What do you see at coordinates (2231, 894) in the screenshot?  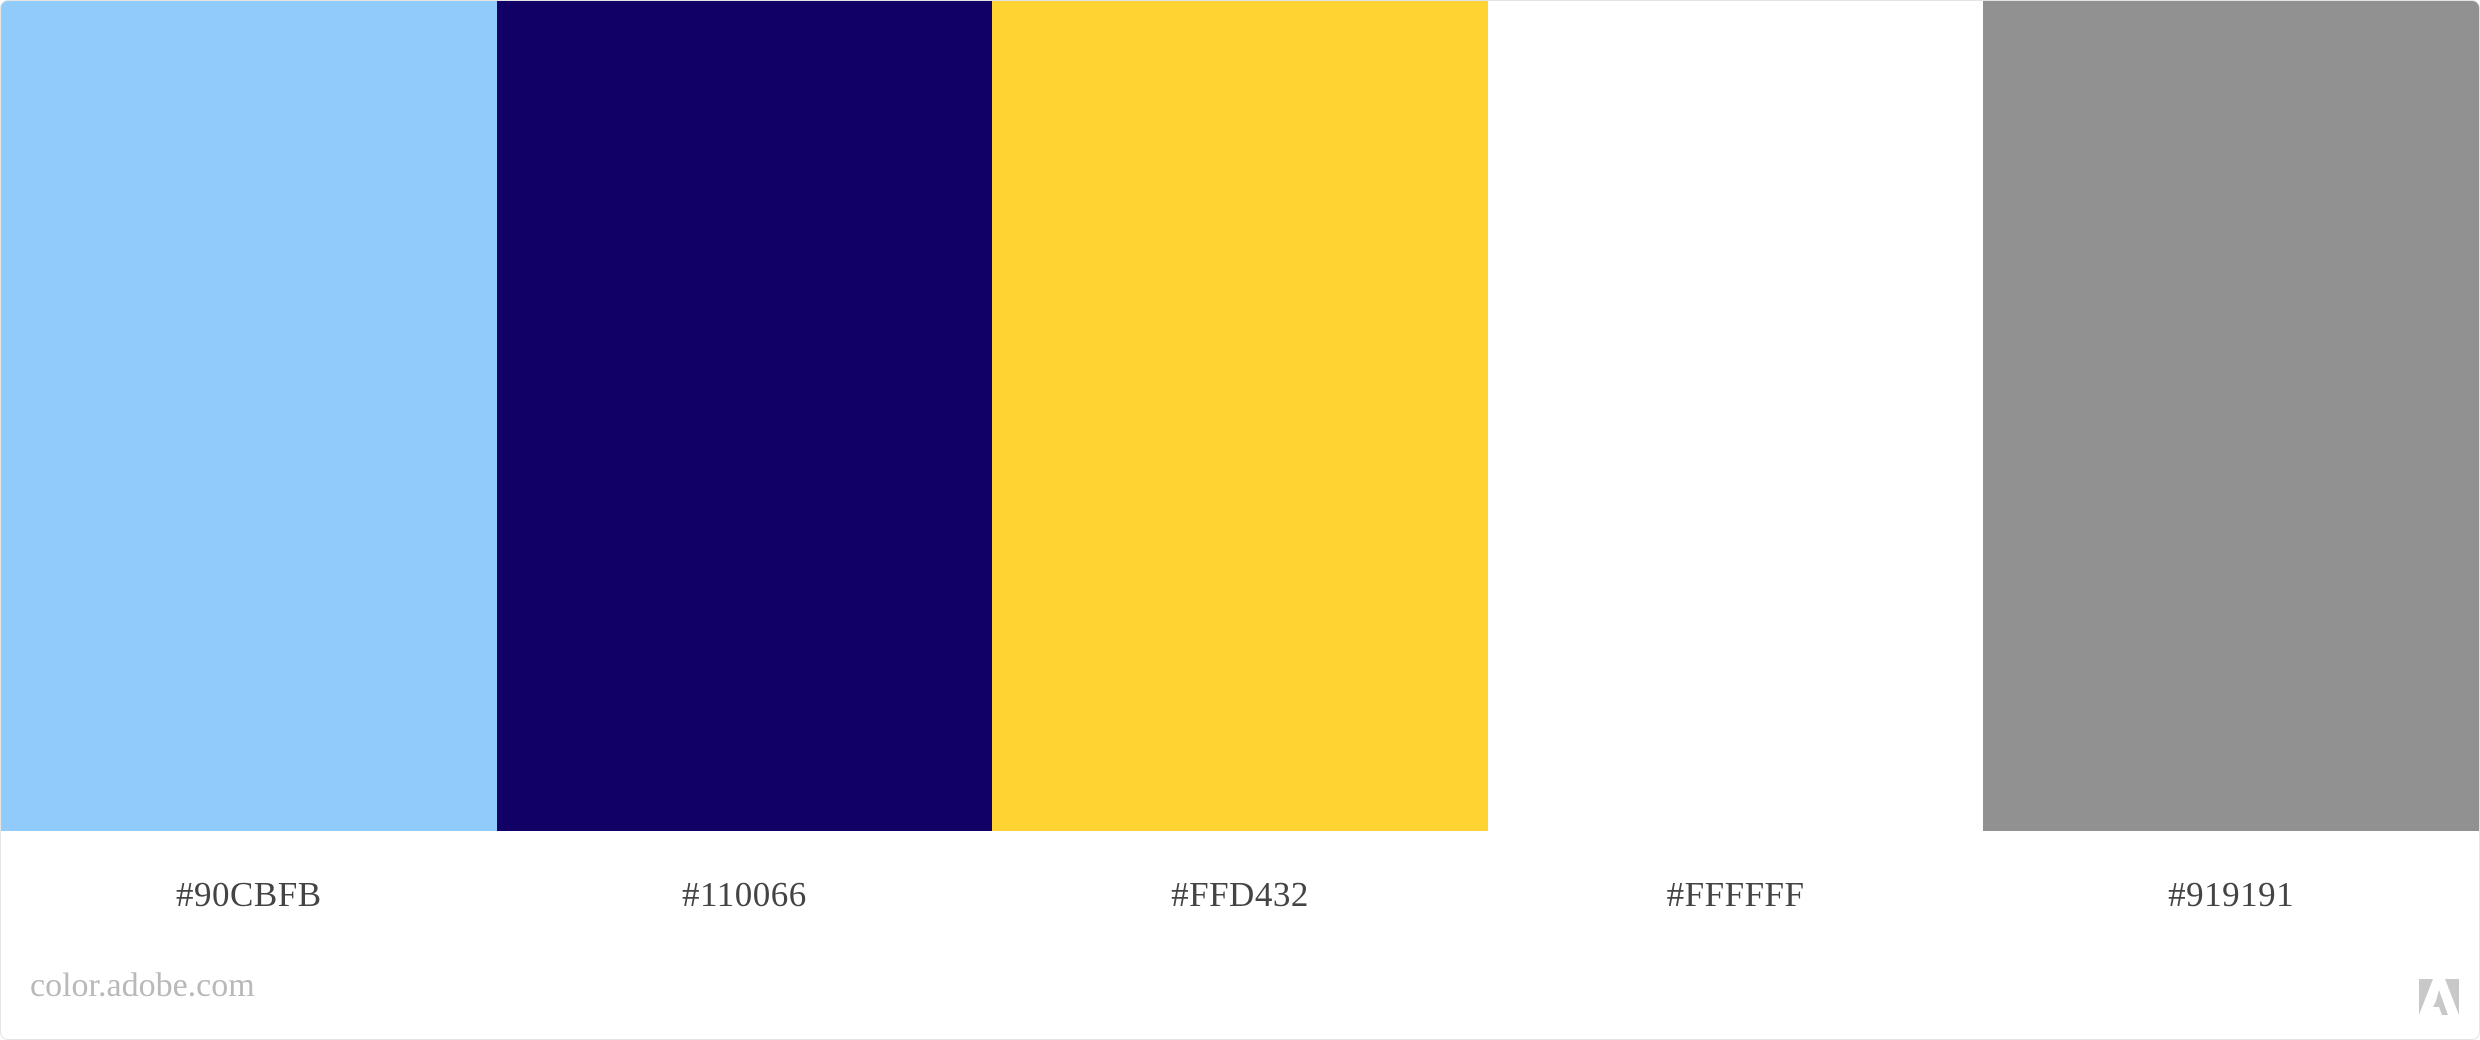 I see `hex-label-5: #919191` at bounding box center [2231, 894].